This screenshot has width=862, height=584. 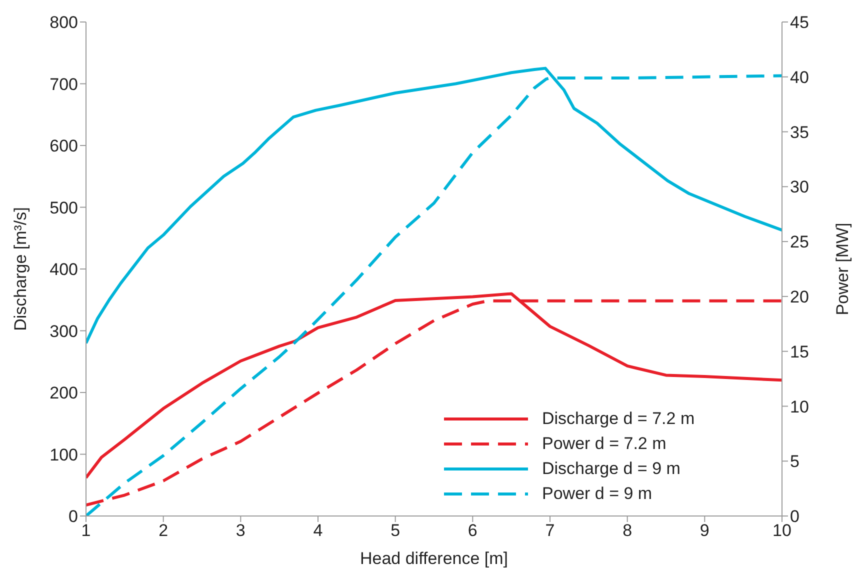 I want to click on y2-tick-label: 25, so click(x=799, y=242).